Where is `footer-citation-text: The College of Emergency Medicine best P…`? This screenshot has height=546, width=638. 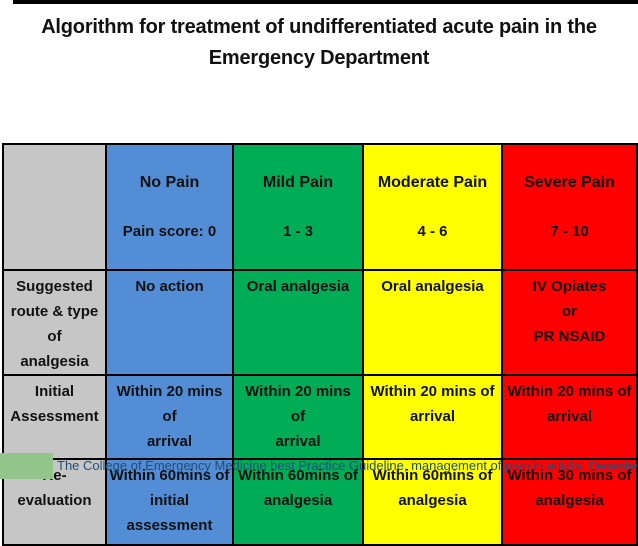 footer-citation-text: The College of Emergency Medicine best P… is located at coordinates (321, 465).